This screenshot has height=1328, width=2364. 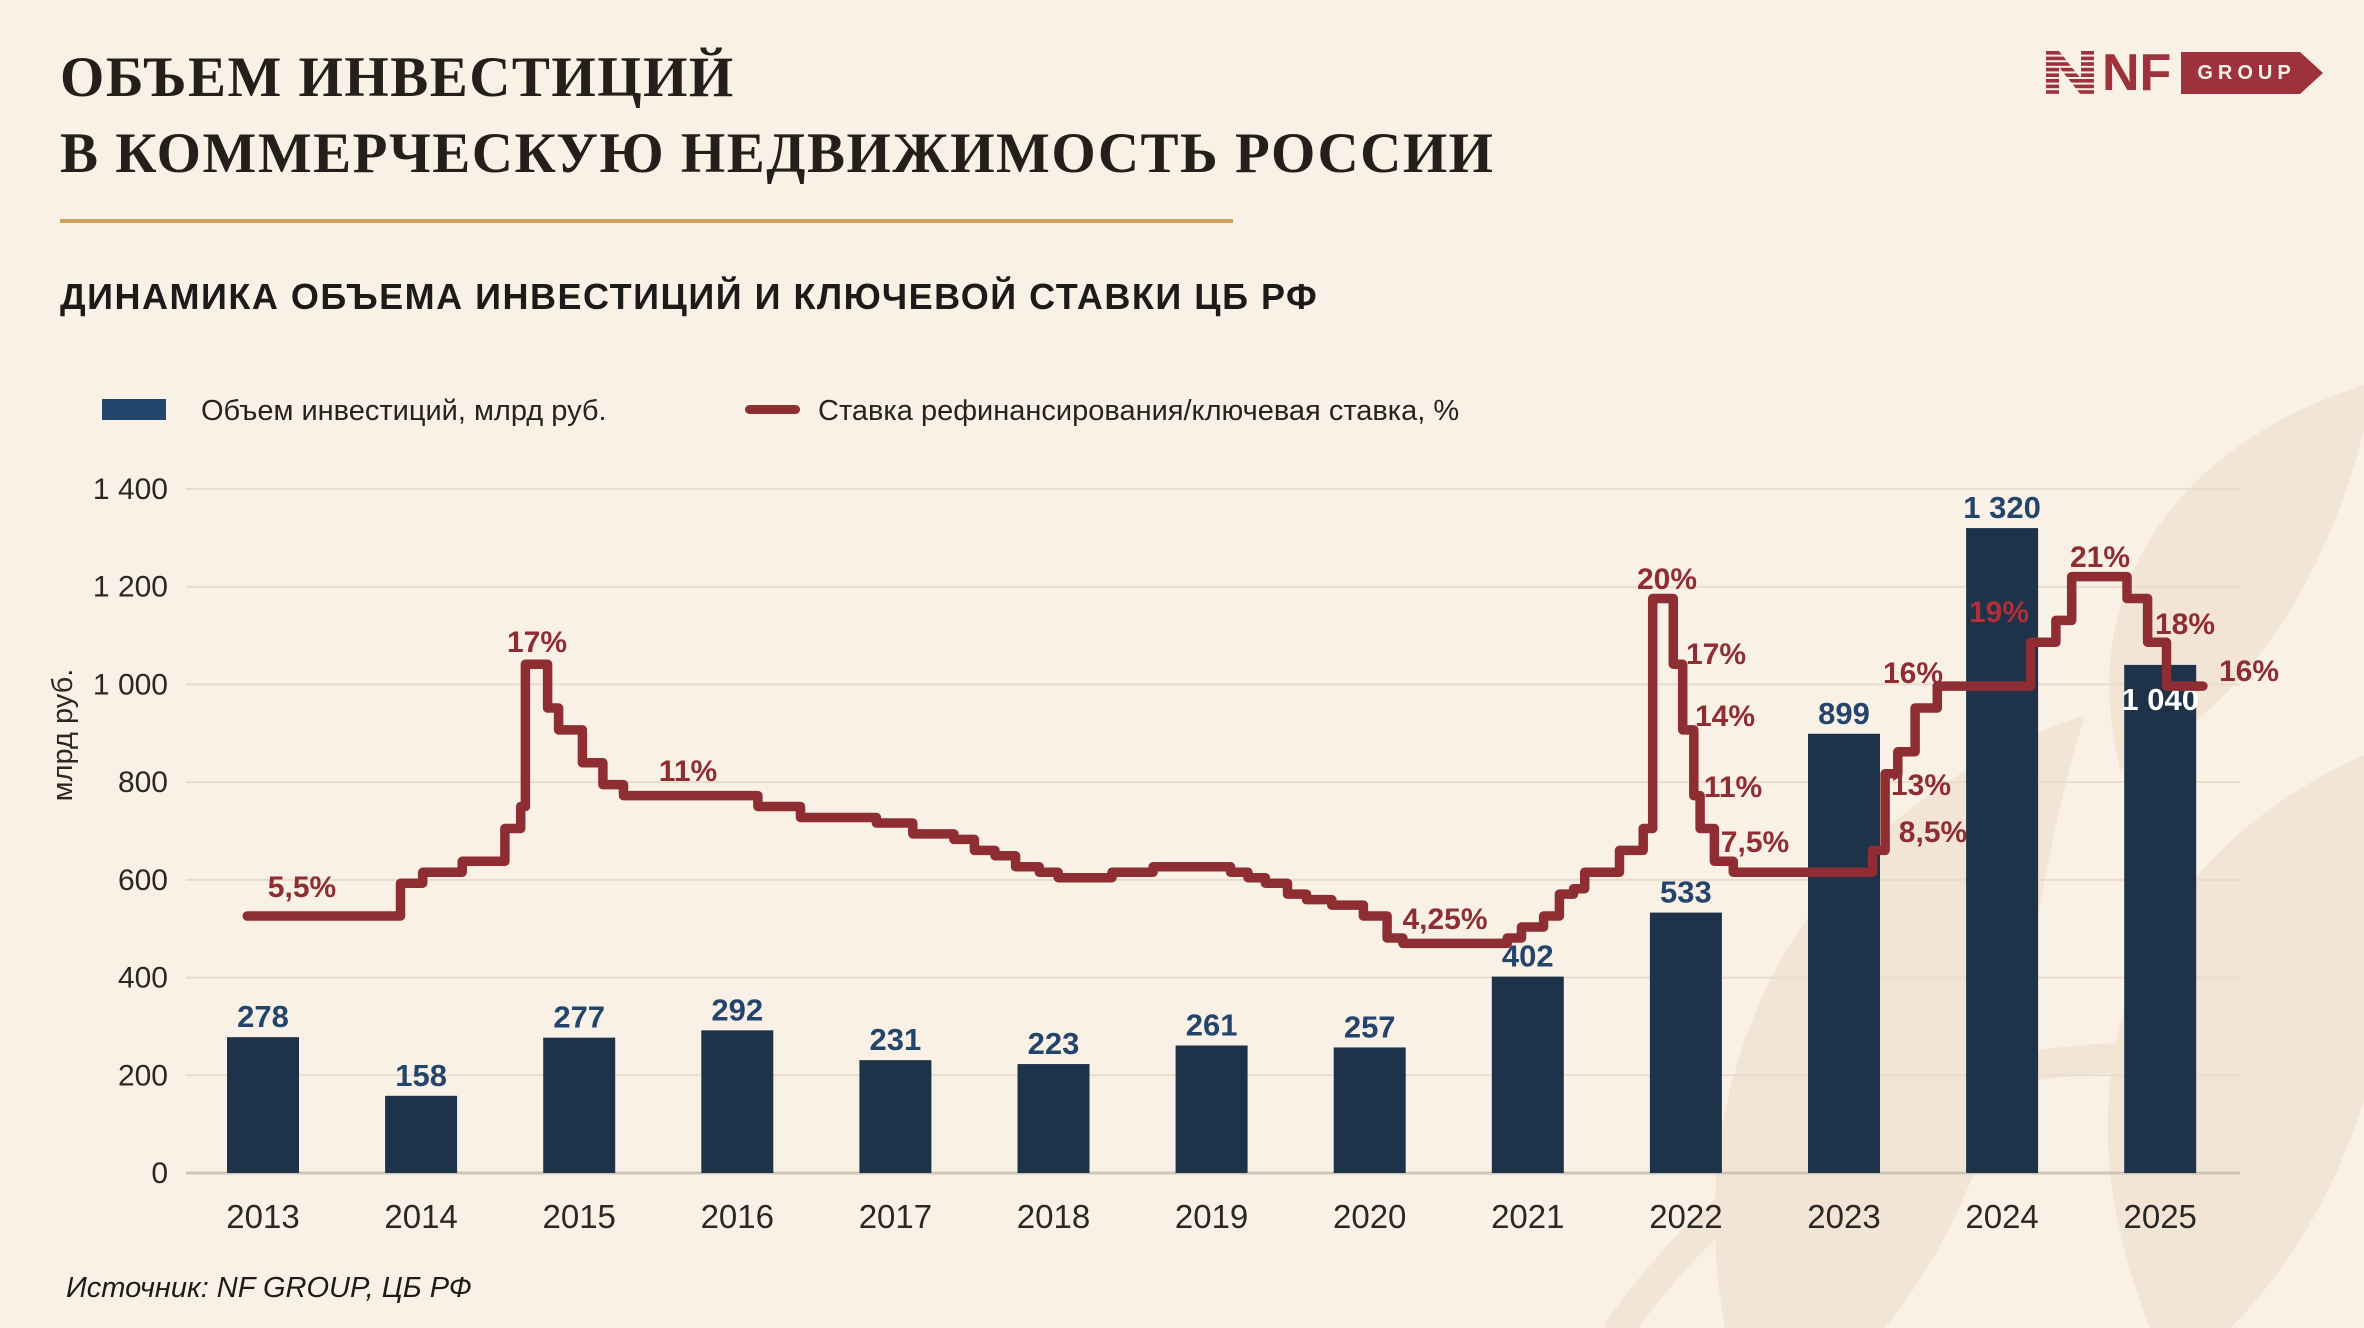 I want to click on nf-group-logo: NF GROUP, so click(x=2185, y=73).